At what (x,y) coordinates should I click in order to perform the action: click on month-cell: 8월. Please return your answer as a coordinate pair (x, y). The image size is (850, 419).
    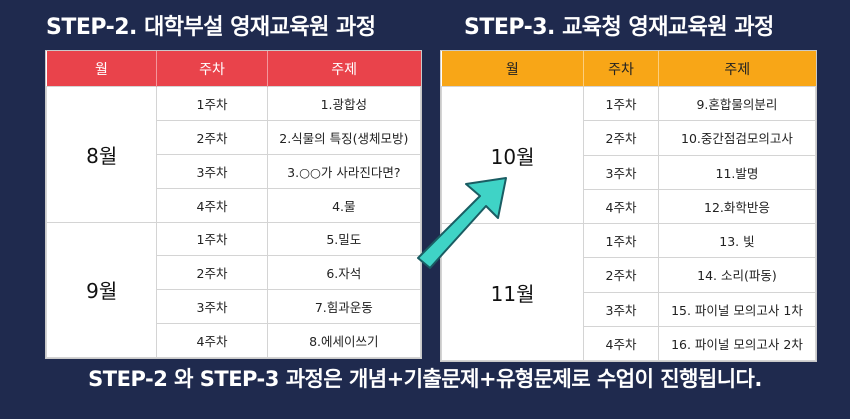
    Looking at the image, I should click on (101, 154).